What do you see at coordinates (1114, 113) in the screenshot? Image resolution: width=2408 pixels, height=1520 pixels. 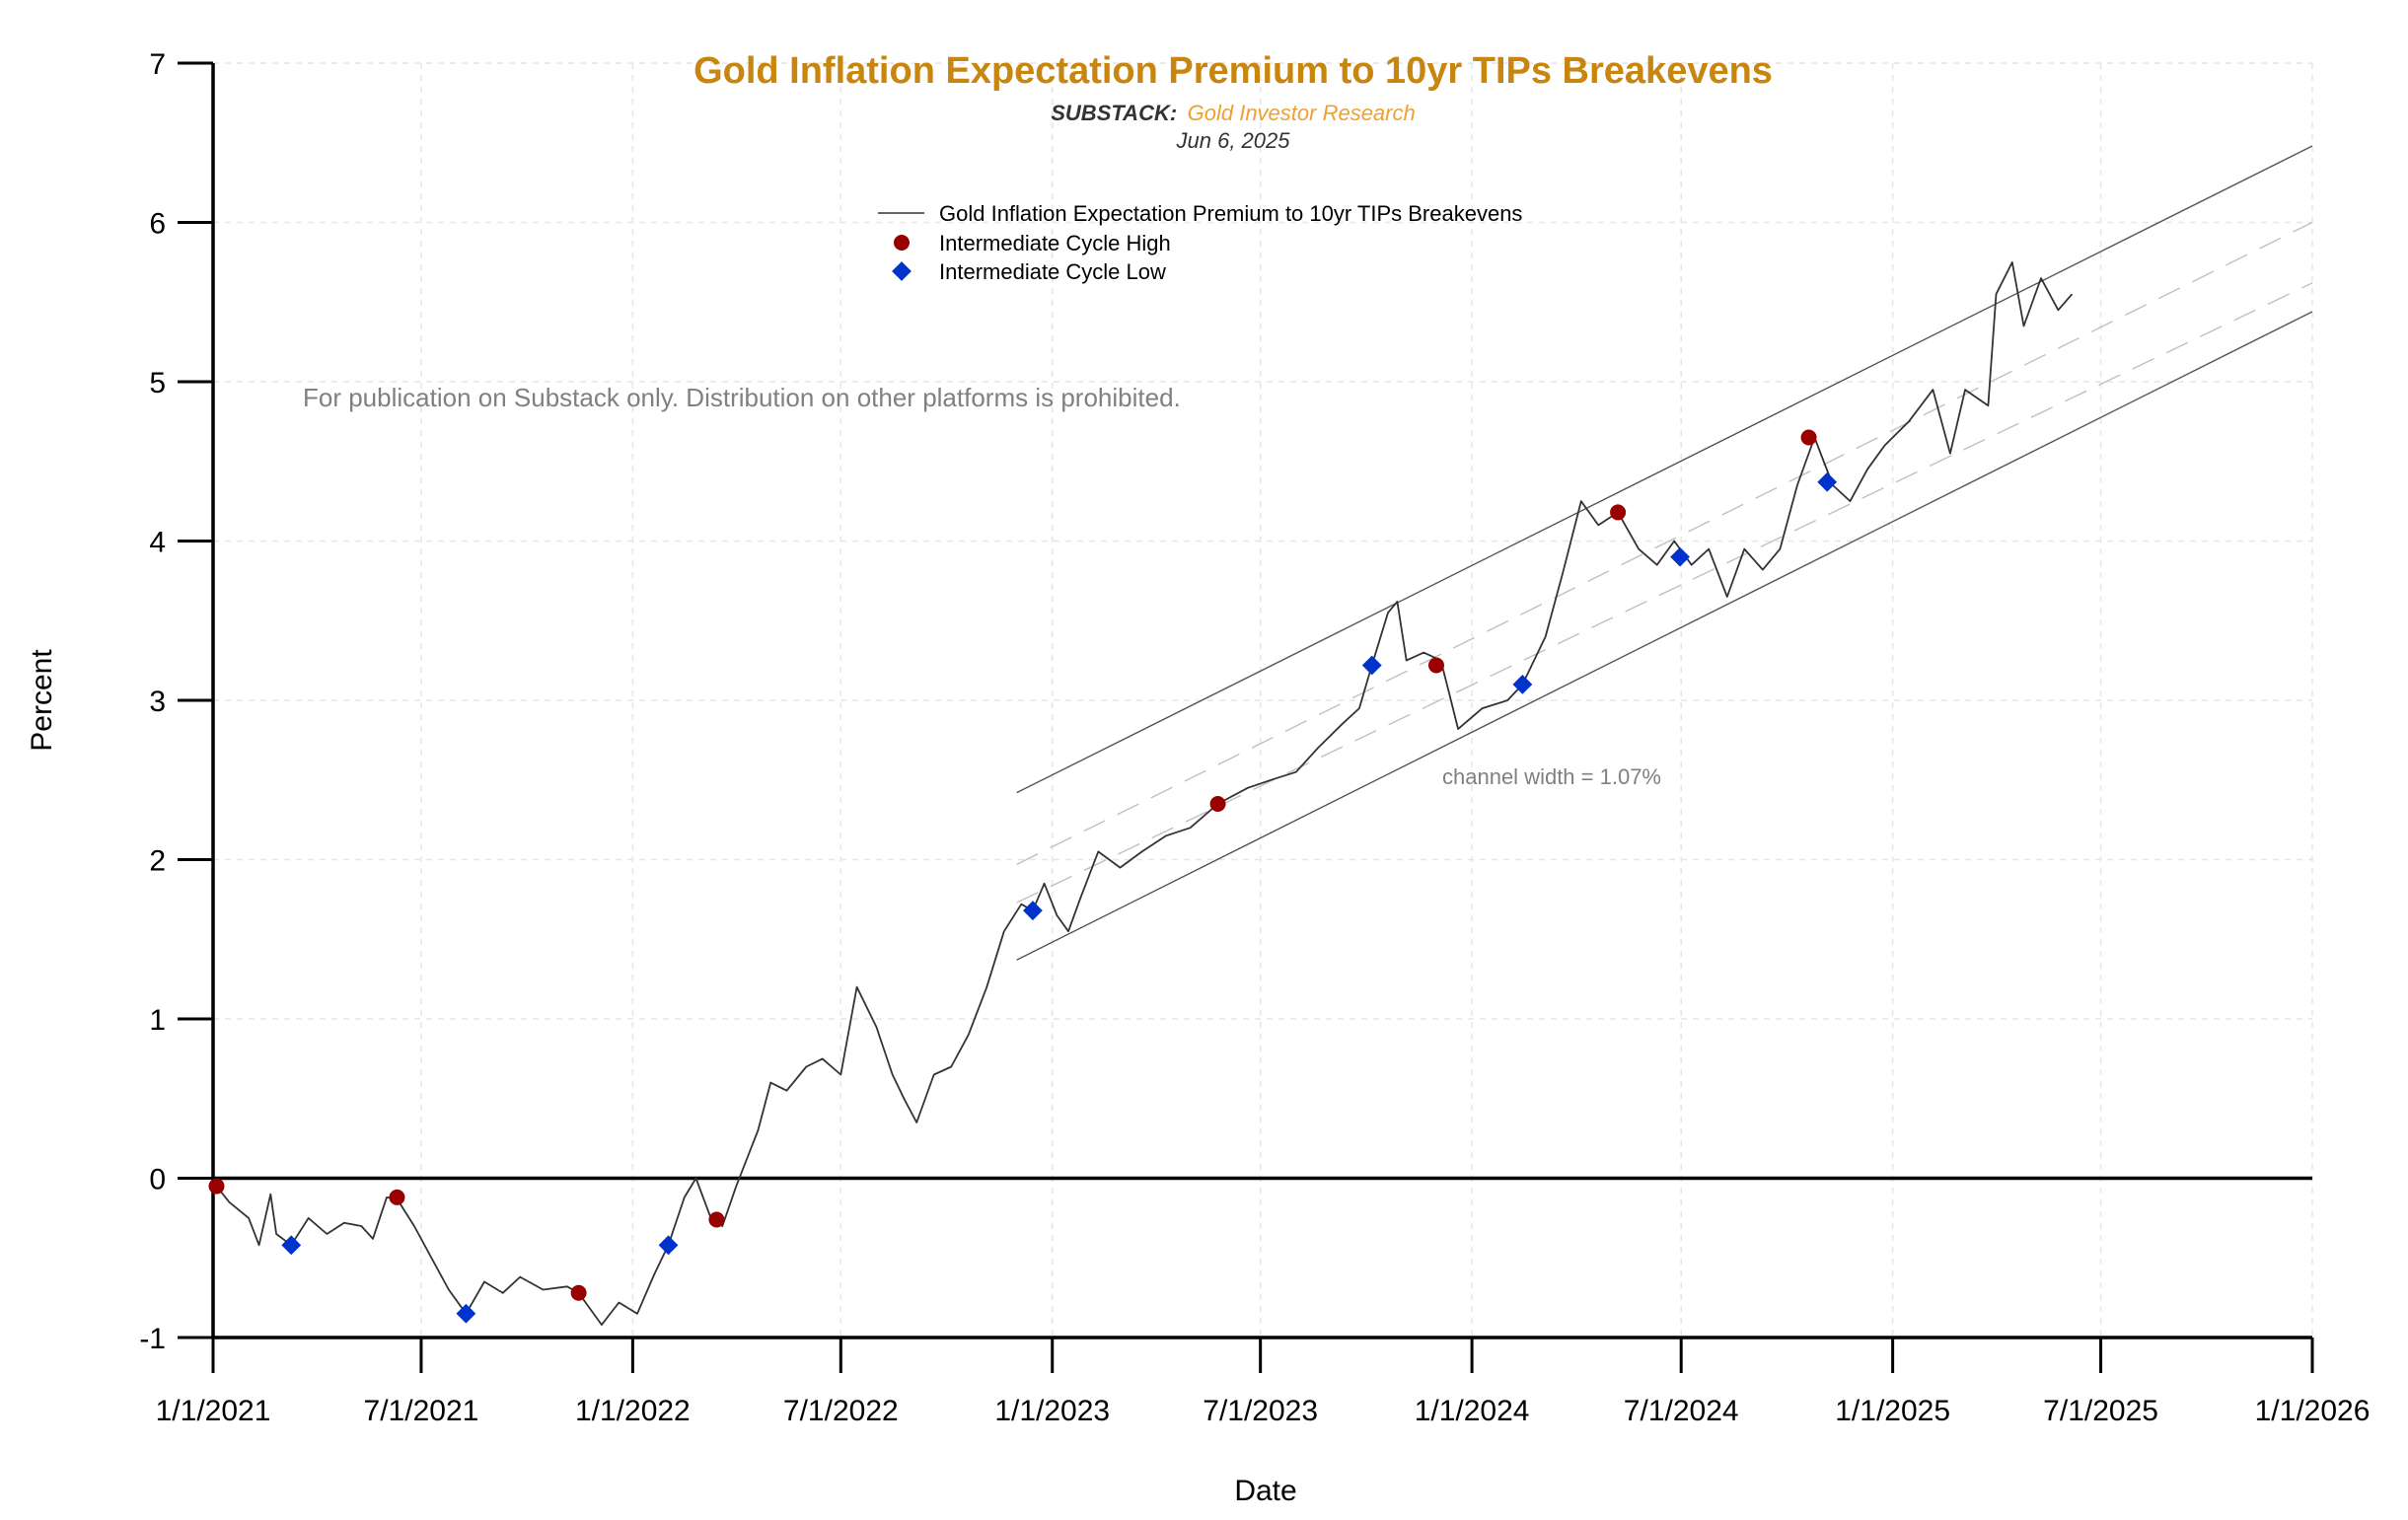 I see `subtitle-brand: SUBSTACK:` at bounding box center [1114, 113].